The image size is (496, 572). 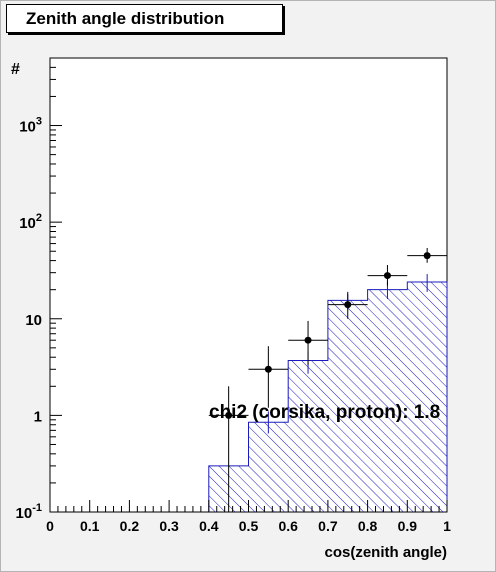 I want to click on chart-title: Zenith angle distribution, so click(x=144, y=18).